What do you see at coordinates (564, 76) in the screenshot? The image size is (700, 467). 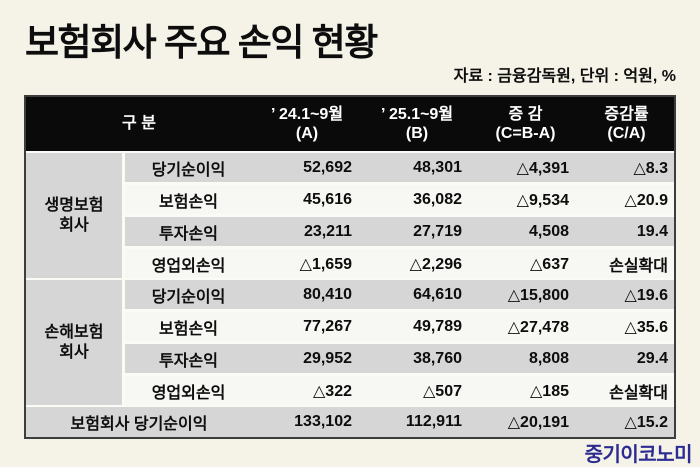 I see `source-note: 자료 : 금융감독원, 단위 : 억원, %` at bounding box center [564, 76].